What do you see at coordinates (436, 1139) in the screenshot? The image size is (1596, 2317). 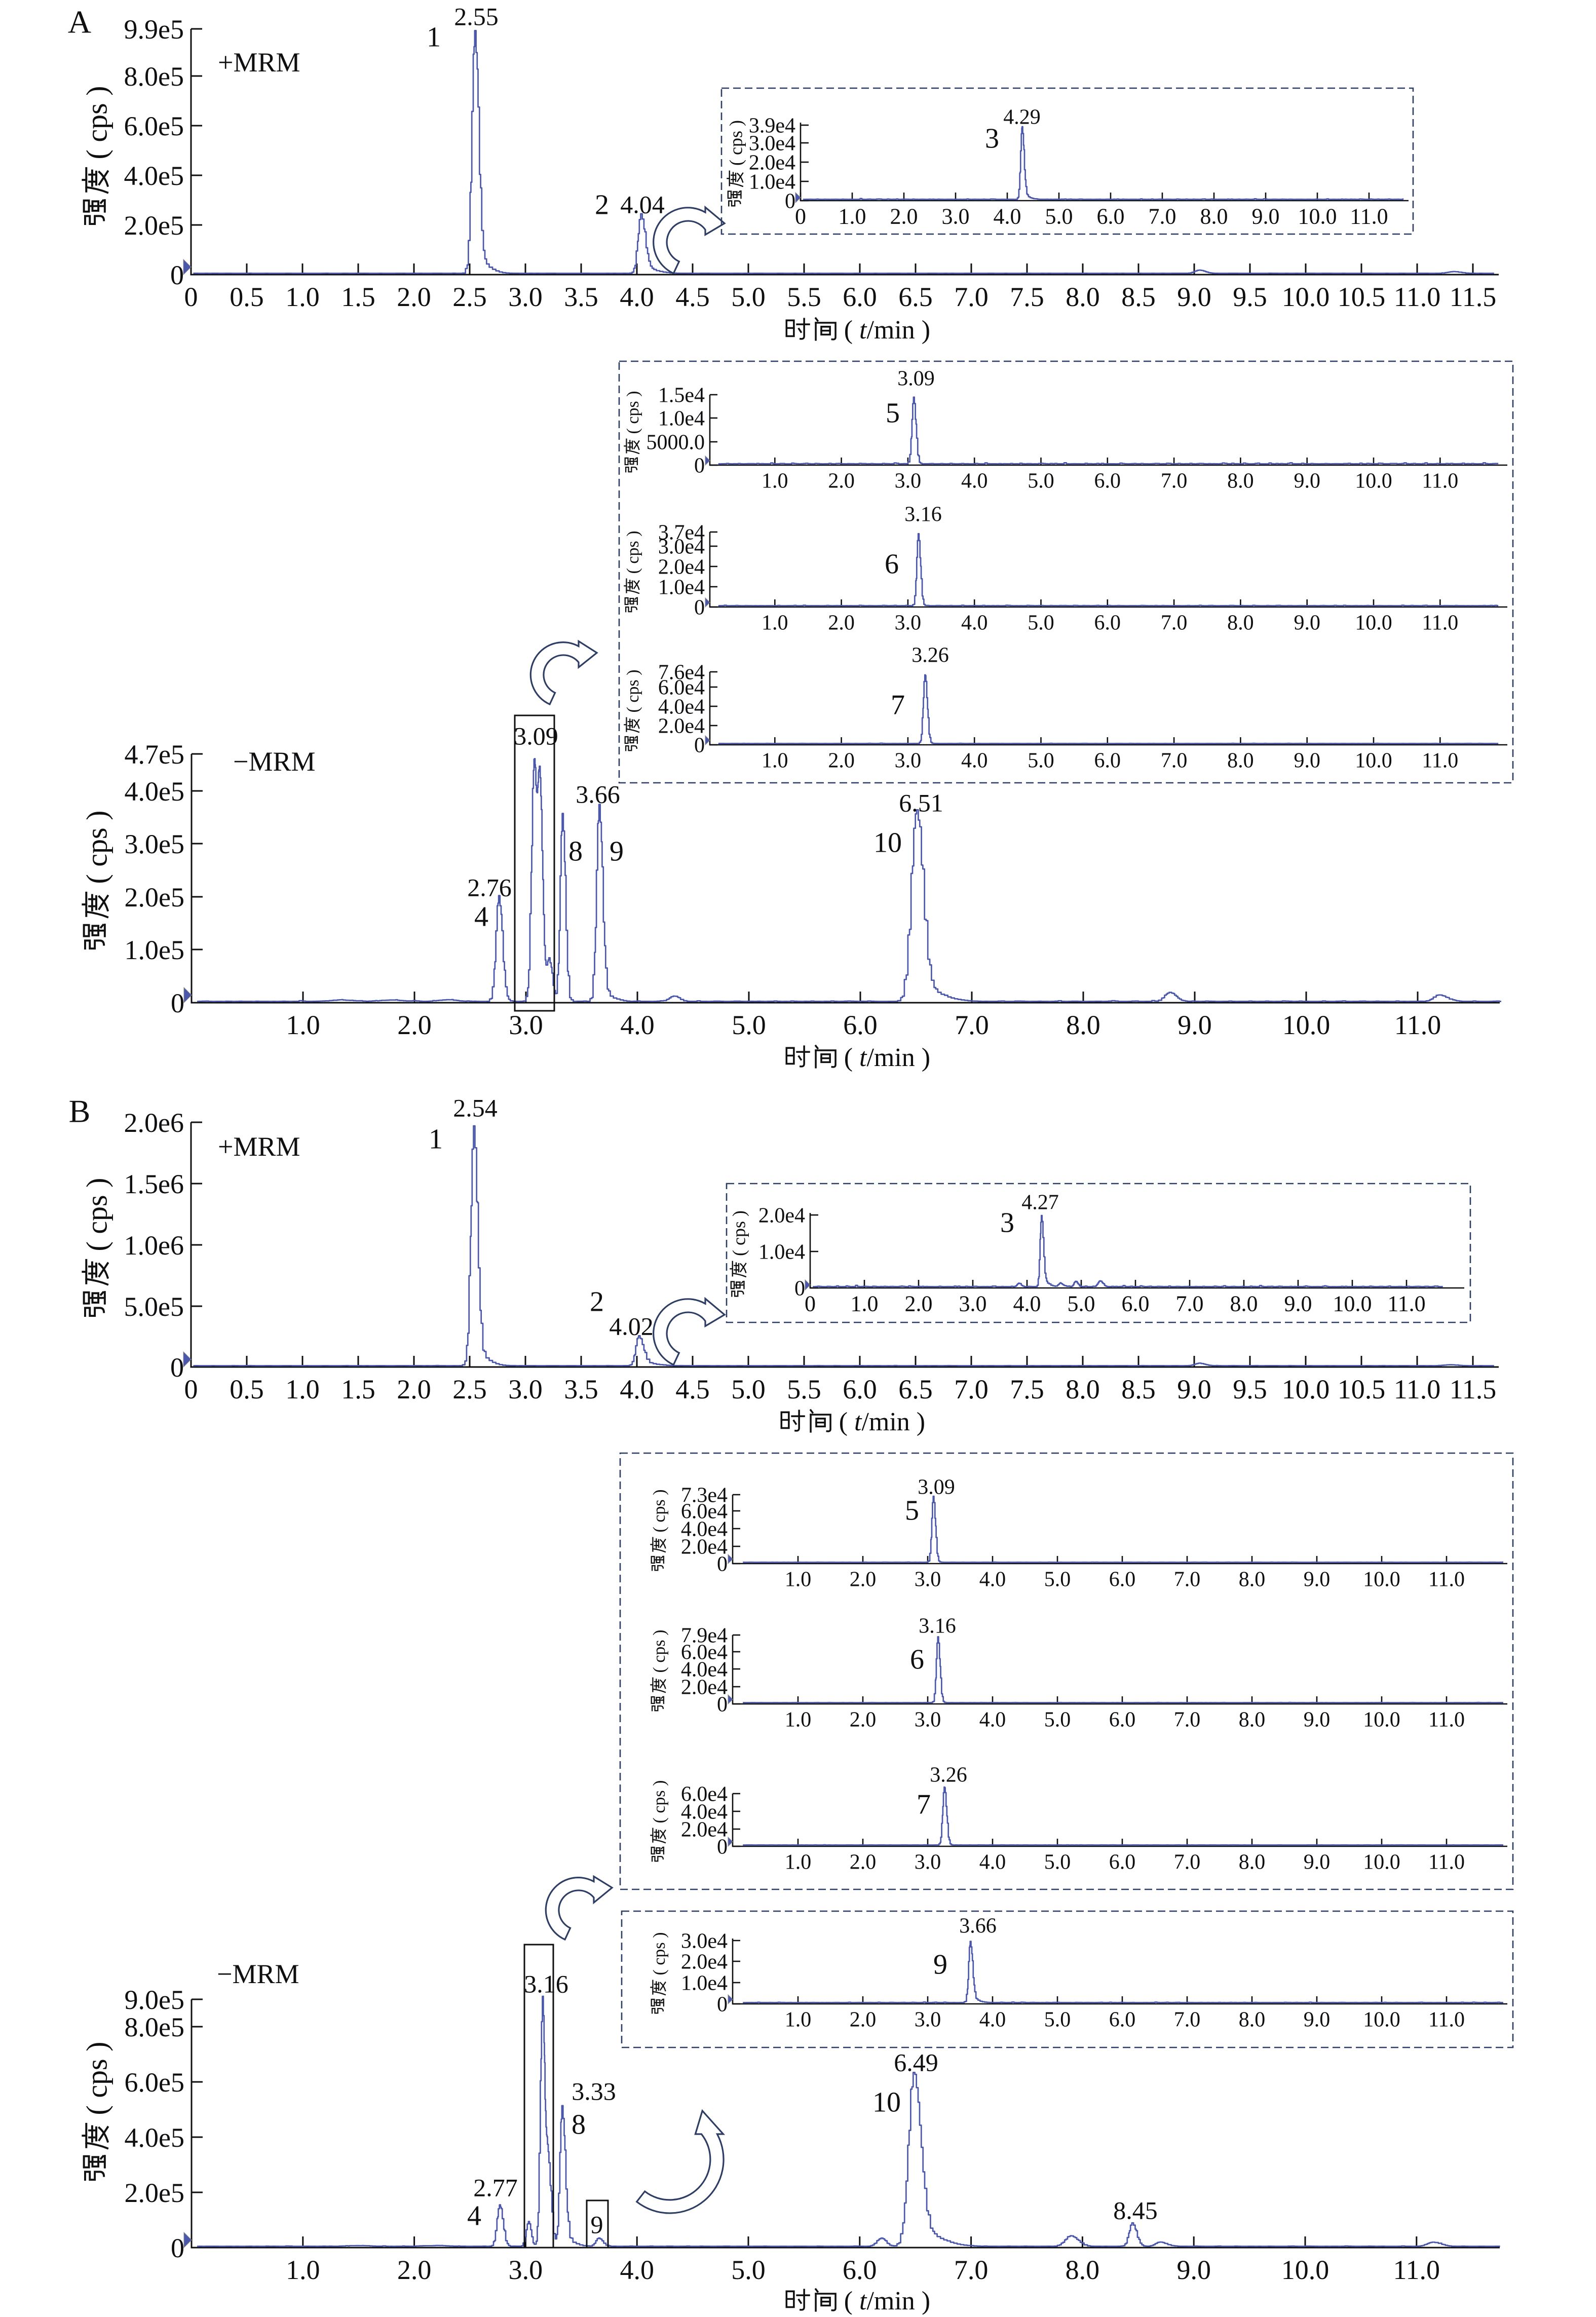 I see `svg-text: 1` at bounding box center [436, 1139].